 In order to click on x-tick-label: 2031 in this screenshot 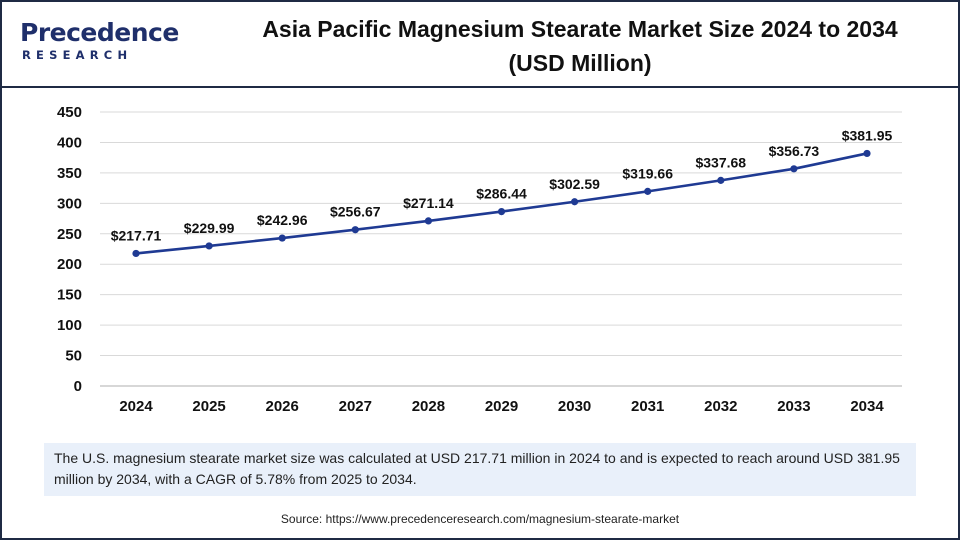, I will do `click(647, 406)`.